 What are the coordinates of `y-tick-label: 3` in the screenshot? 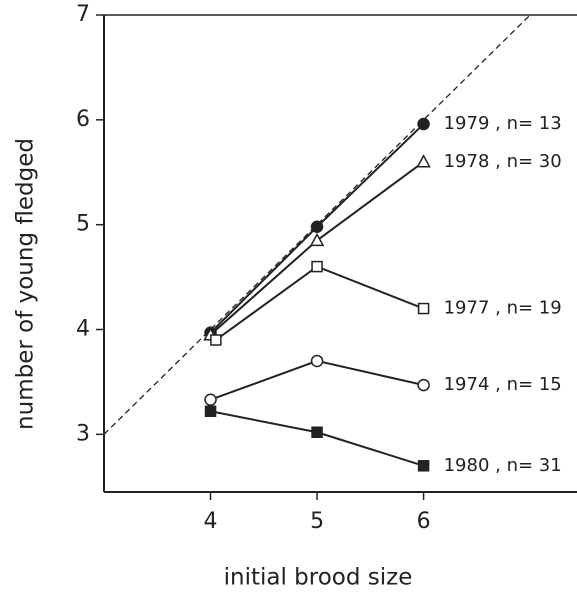 It's located at (83, 433).